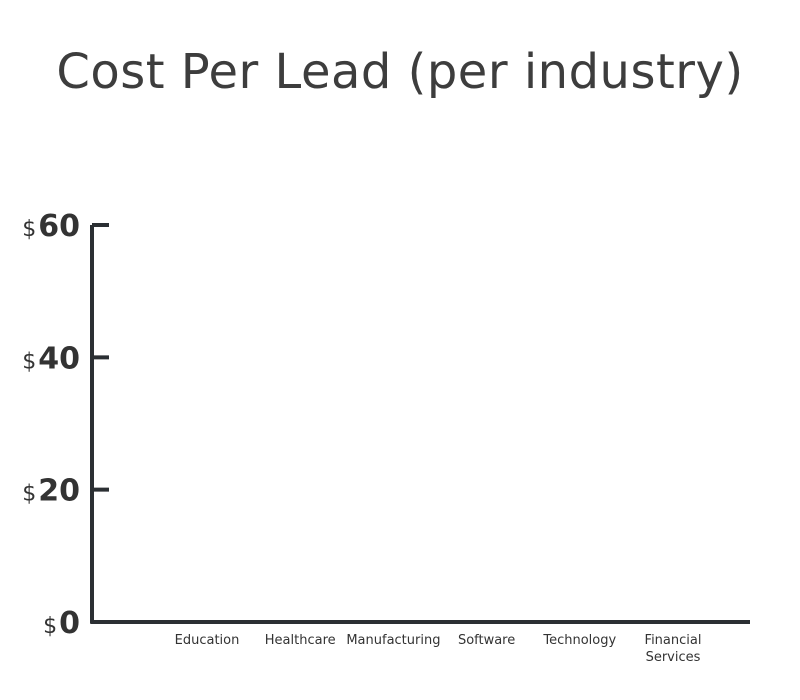  I want to click on y-tick-value: 0, so click(69, 623).